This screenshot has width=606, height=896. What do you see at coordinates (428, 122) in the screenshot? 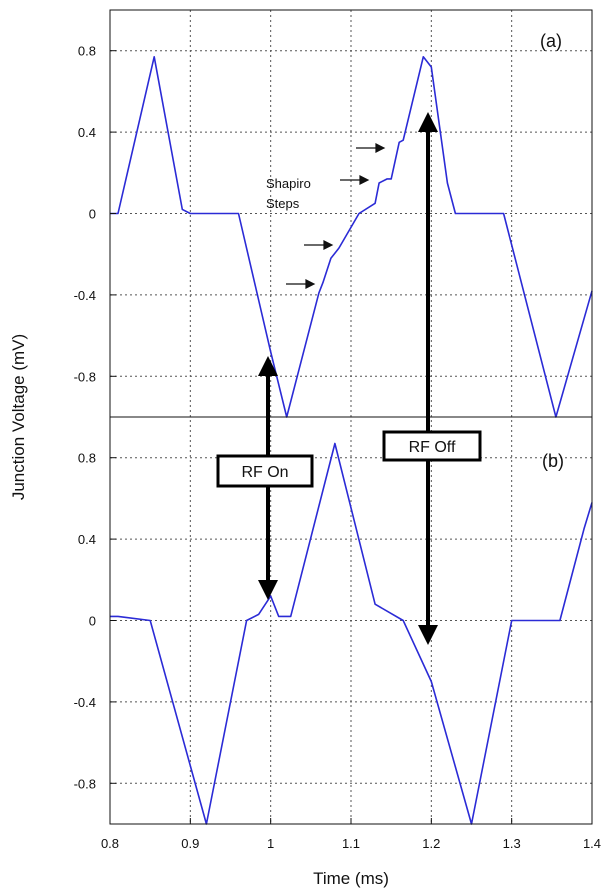
I see `rf-off-arrow-head-up` at bounding box center [428, 122].